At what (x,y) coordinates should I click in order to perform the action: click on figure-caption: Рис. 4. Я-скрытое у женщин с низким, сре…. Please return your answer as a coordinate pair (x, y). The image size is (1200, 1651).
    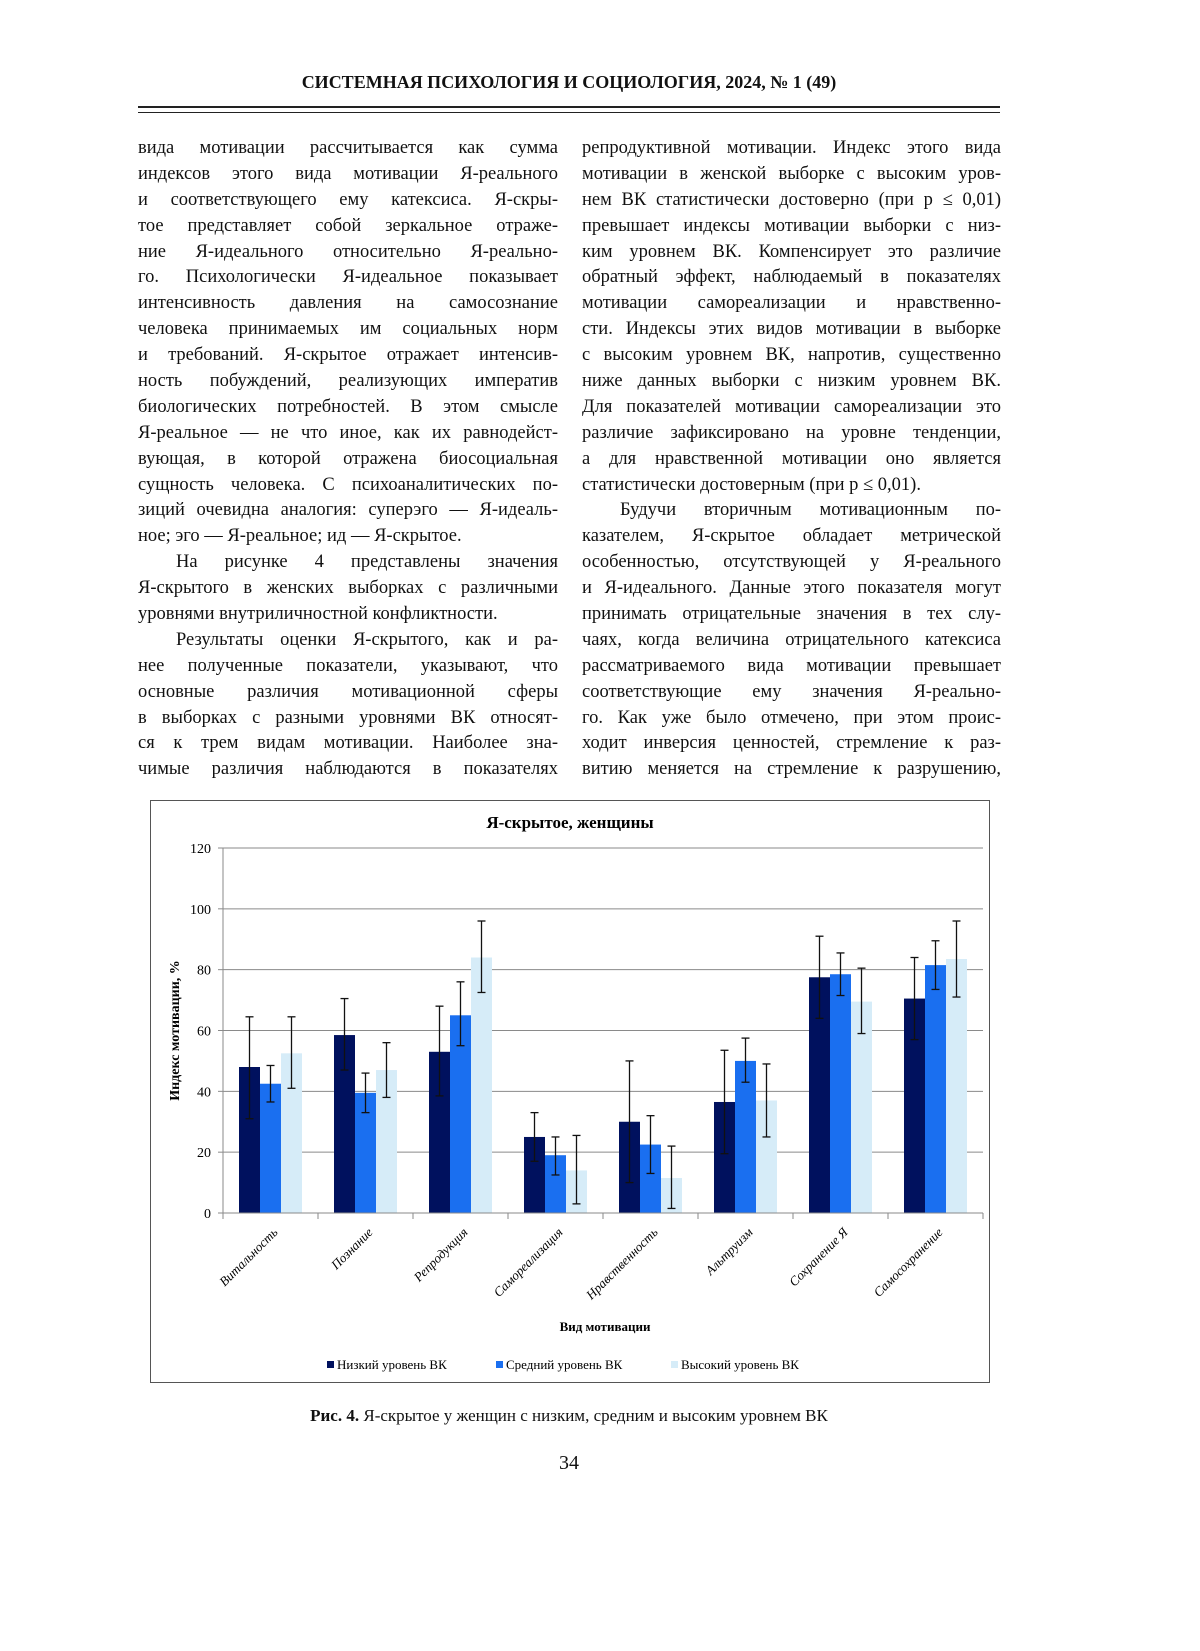
    Looking at the image, I should click on (569, 1416).